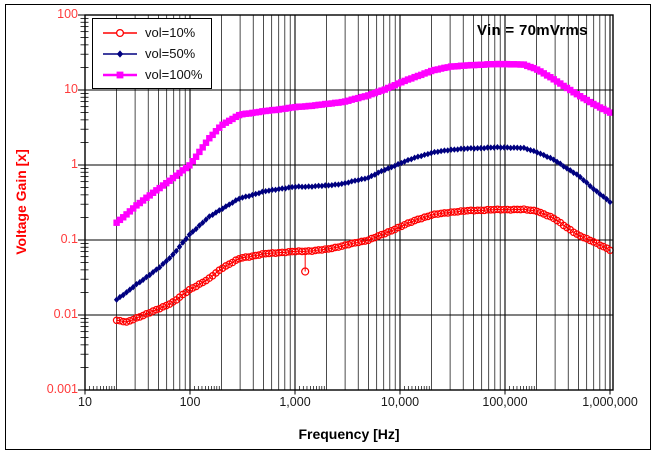  I want to click on y-tick-label: 1, so click(74, 164).